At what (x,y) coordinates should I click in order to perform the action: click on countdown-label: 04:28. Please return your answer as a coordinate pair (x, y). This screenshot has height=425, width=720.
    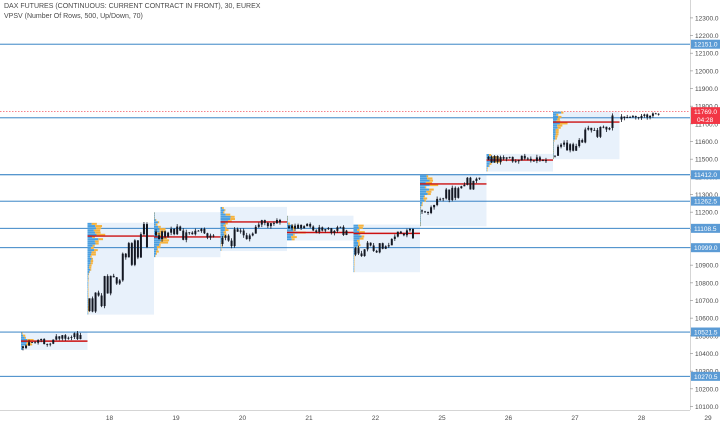
    Looking at the image, I should click on (705, 120).